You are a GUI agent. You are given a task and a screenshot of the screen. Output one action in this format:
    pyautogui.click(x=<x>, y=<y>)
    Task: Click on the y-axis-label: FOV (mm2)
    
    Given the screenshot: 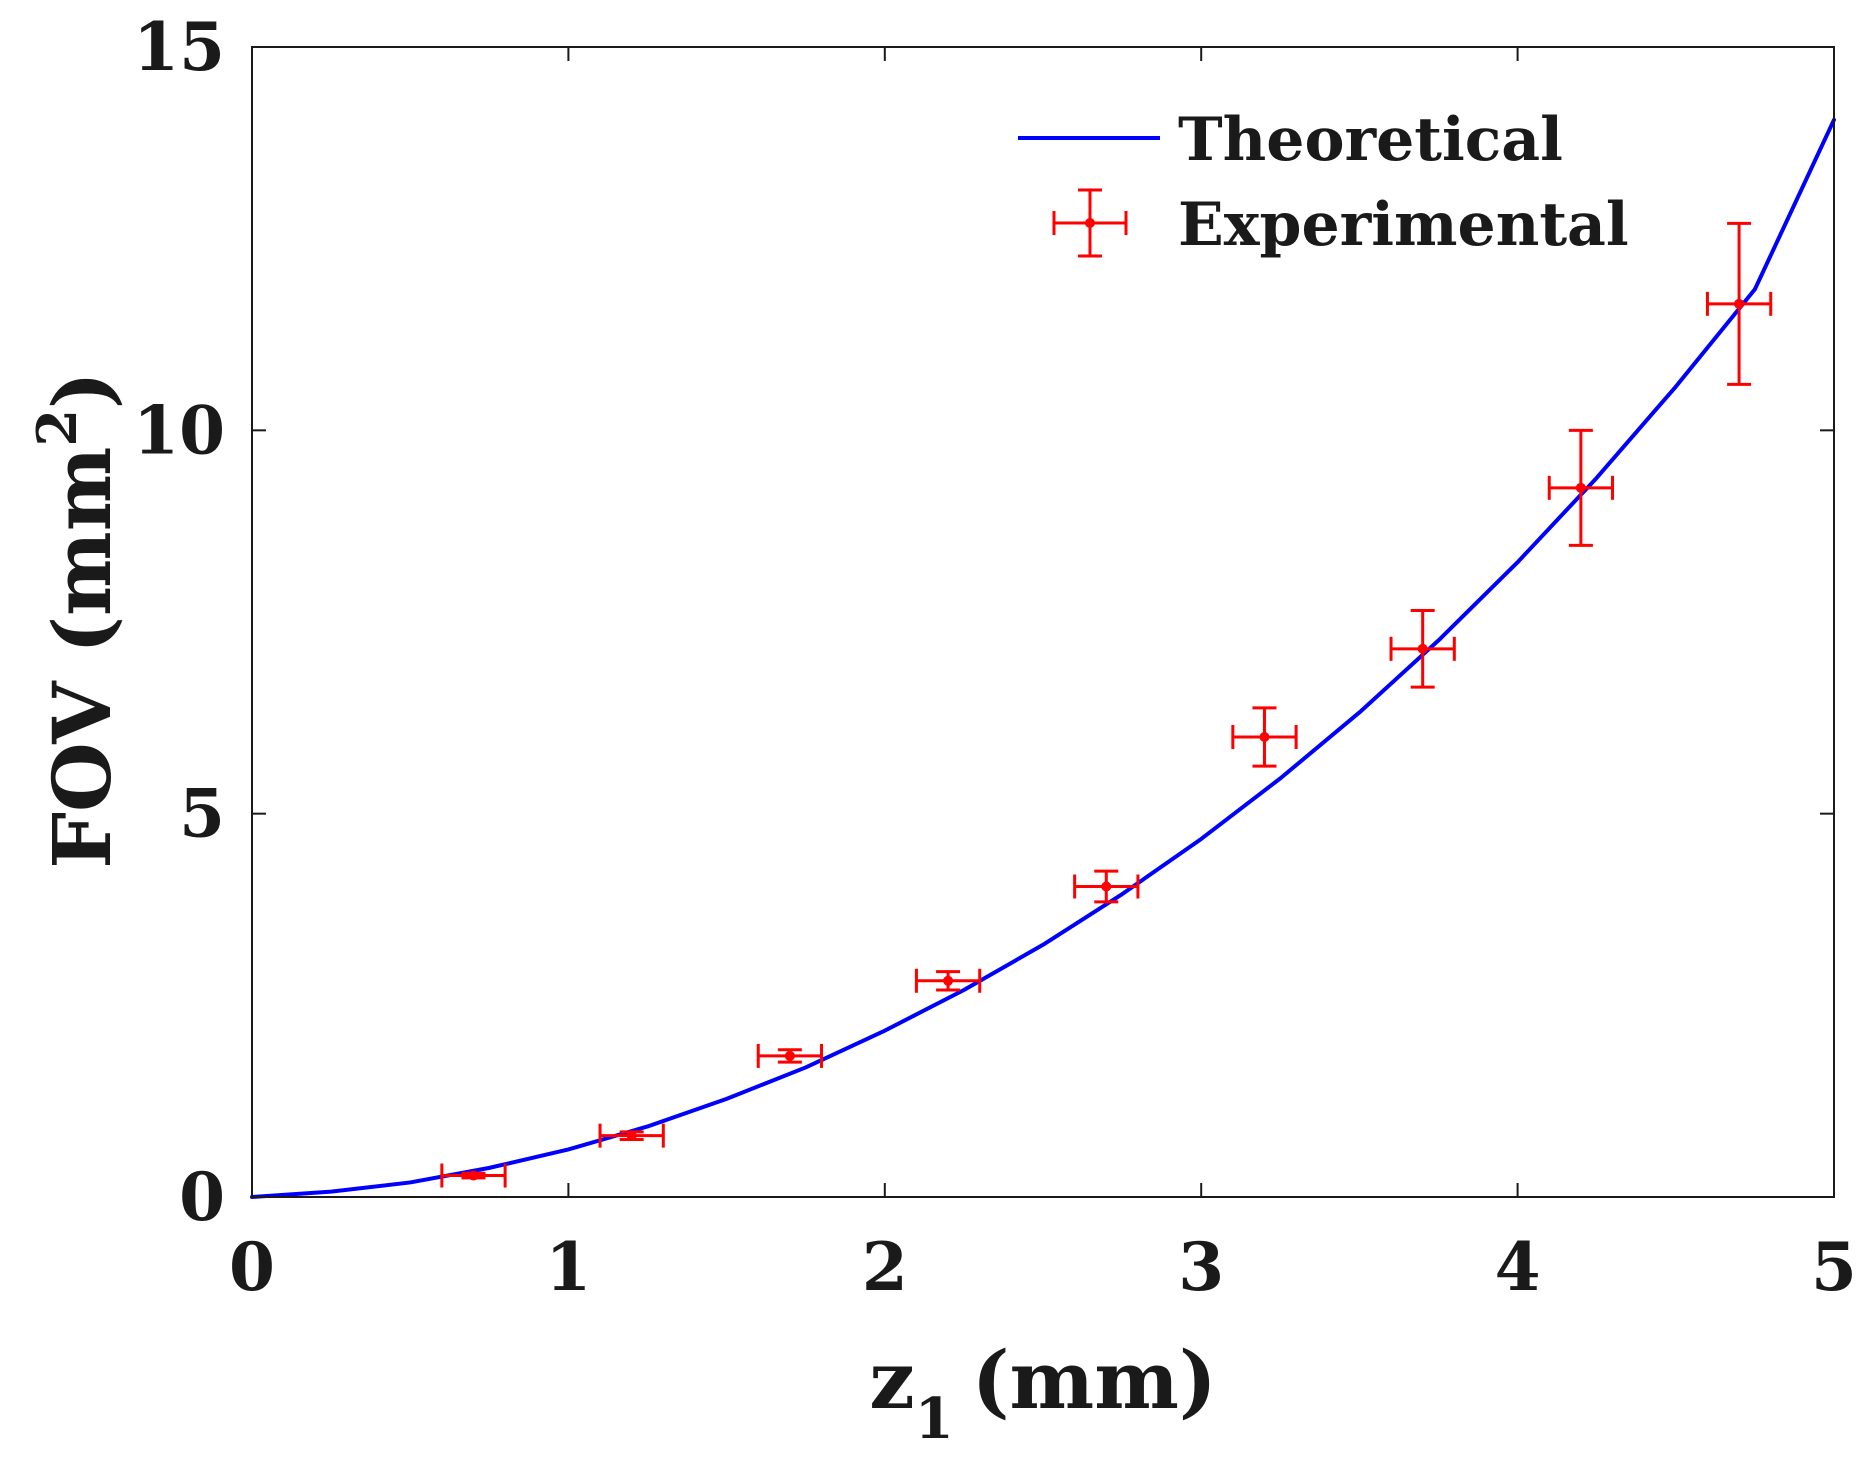 What is the action you would take?
    pyautogui.click(x=77, y=620)
    